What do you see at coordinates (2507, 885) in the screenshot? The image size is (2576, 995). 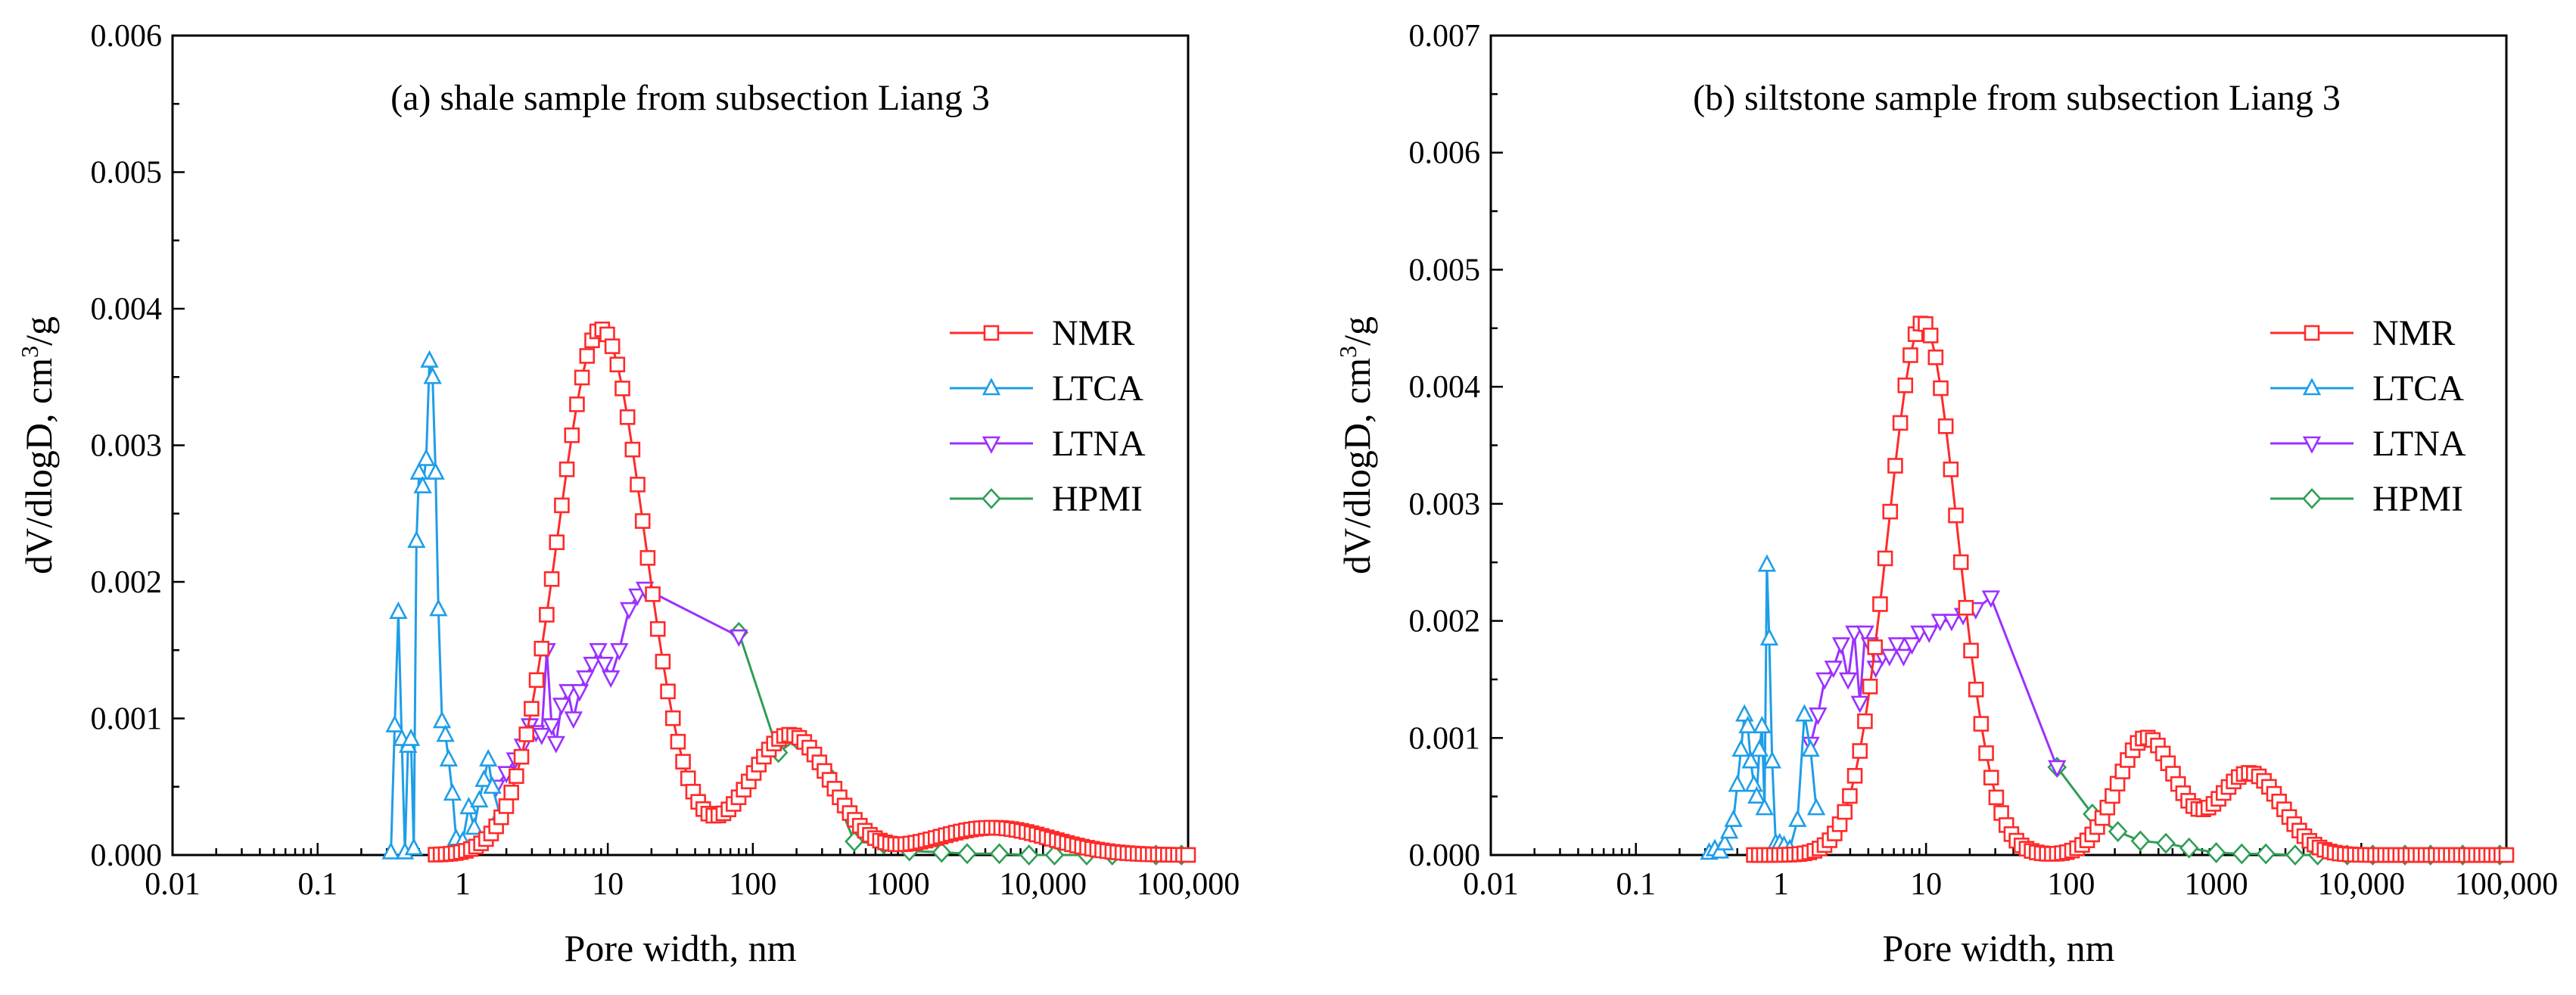 I see `panel-b-x-tick-label: 100,000` at bounding box center [2507, 885].